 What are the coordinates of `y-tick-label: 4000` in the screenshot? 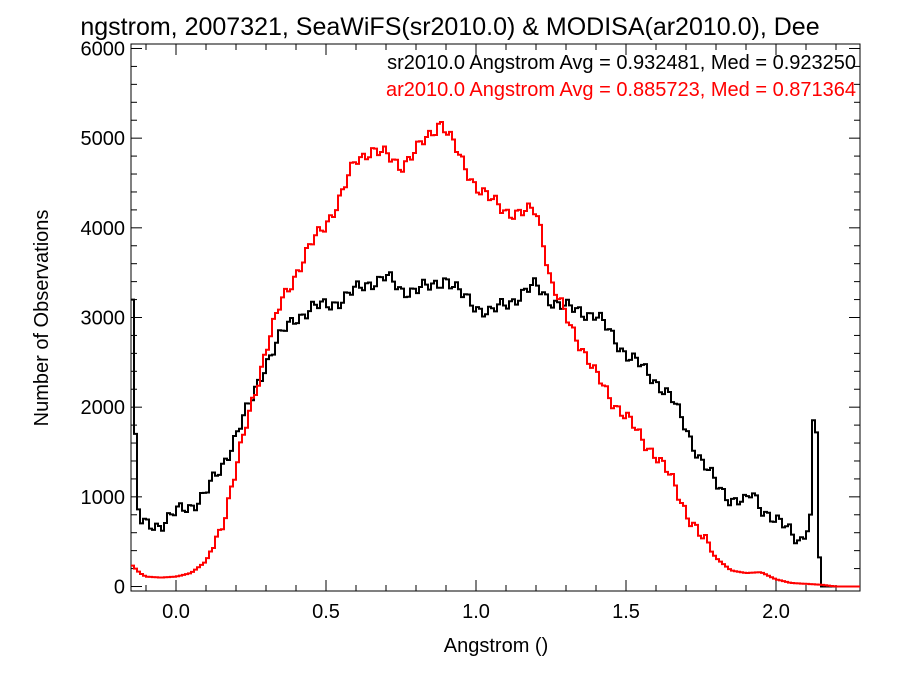 It's located at (103, 229).